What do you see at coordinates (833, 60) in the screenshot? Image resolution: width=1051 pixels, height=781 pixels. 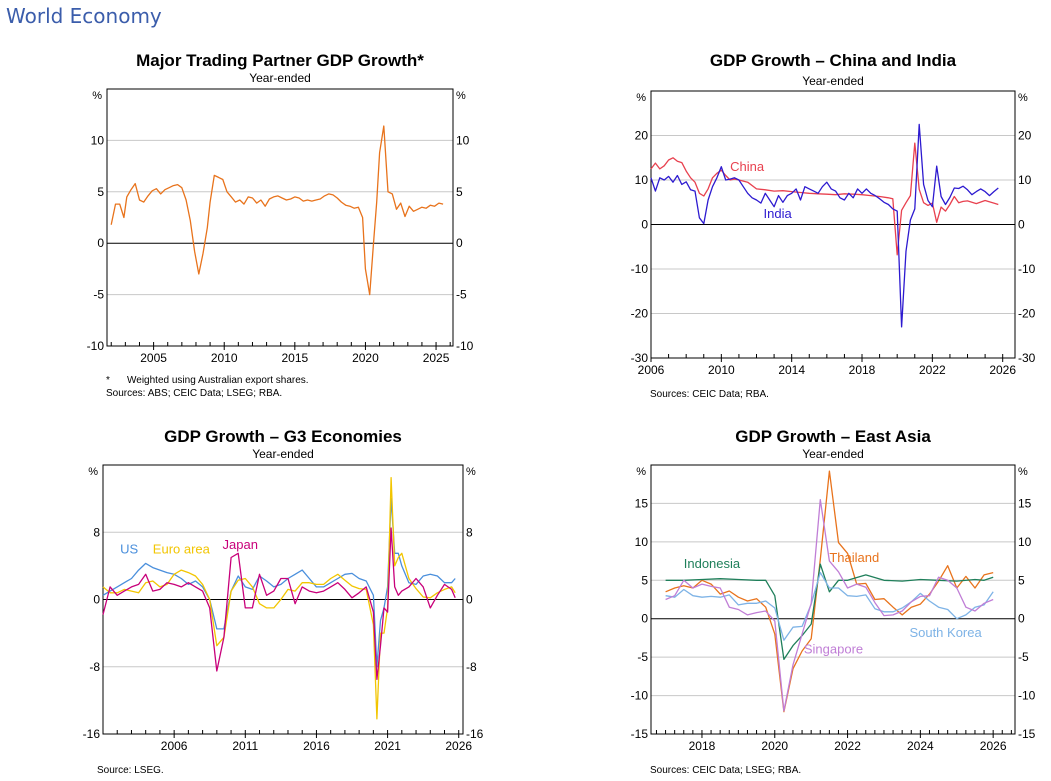 I see `chart-title: GDP Growth – China and India` at bounding box center [833, 60].